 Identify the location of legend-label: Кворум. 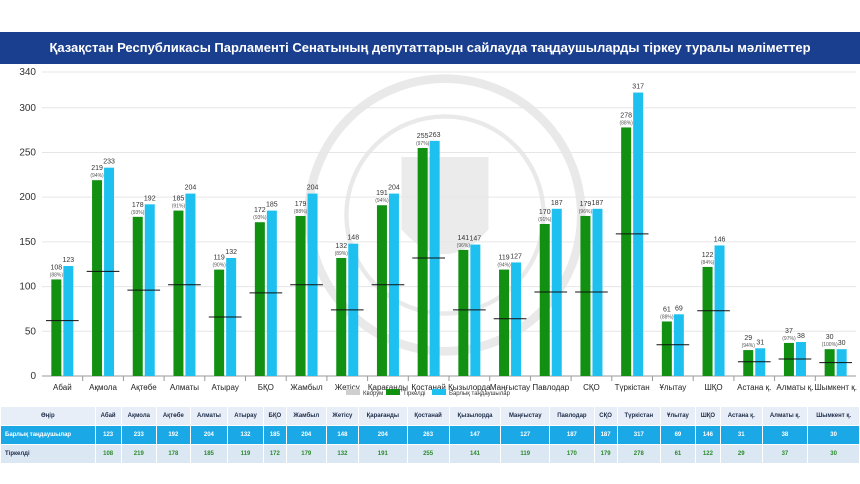
(373, 394).